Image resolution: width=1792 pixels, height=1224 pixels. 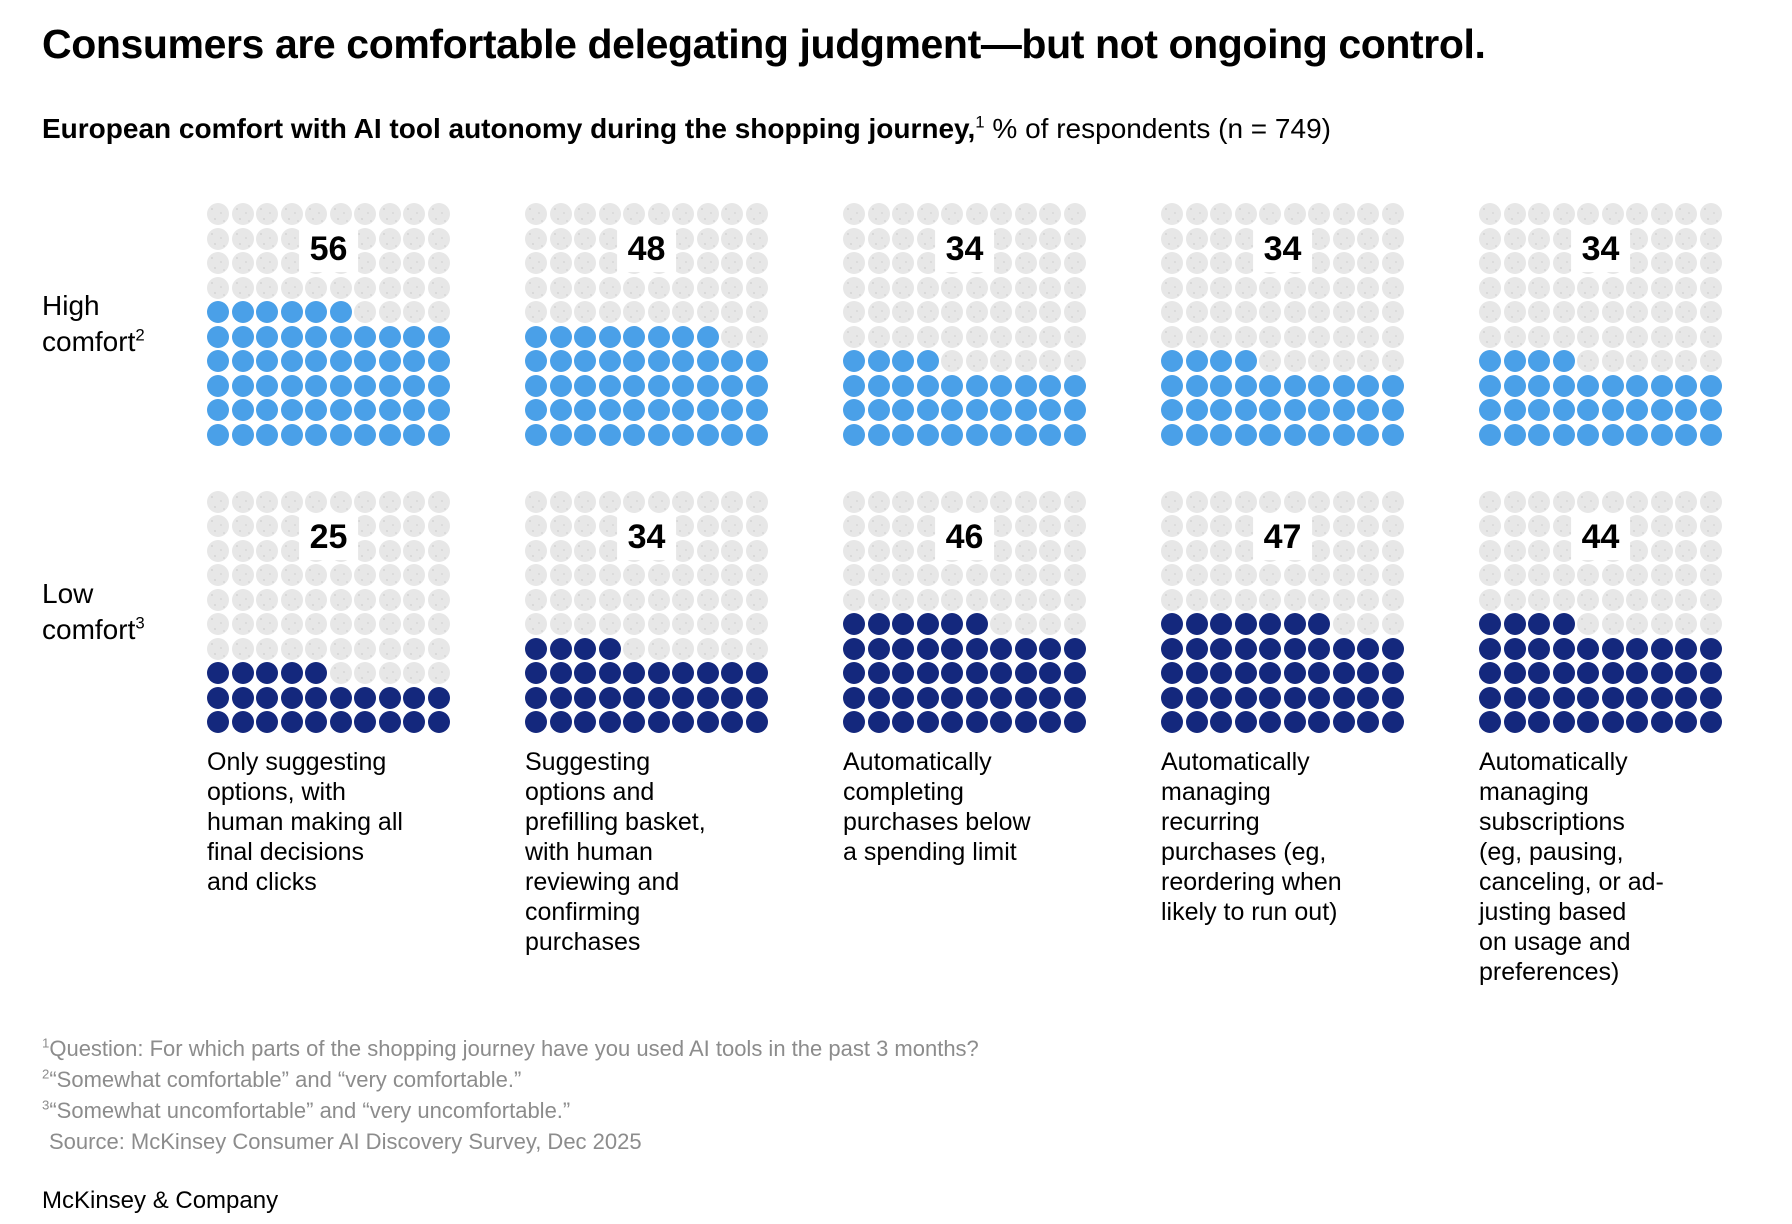 What do you see at coordinates (328, 611) in the screenshot?
I see `waffle-low-comfort-category-1: 25` at bounding box center [328, 611].